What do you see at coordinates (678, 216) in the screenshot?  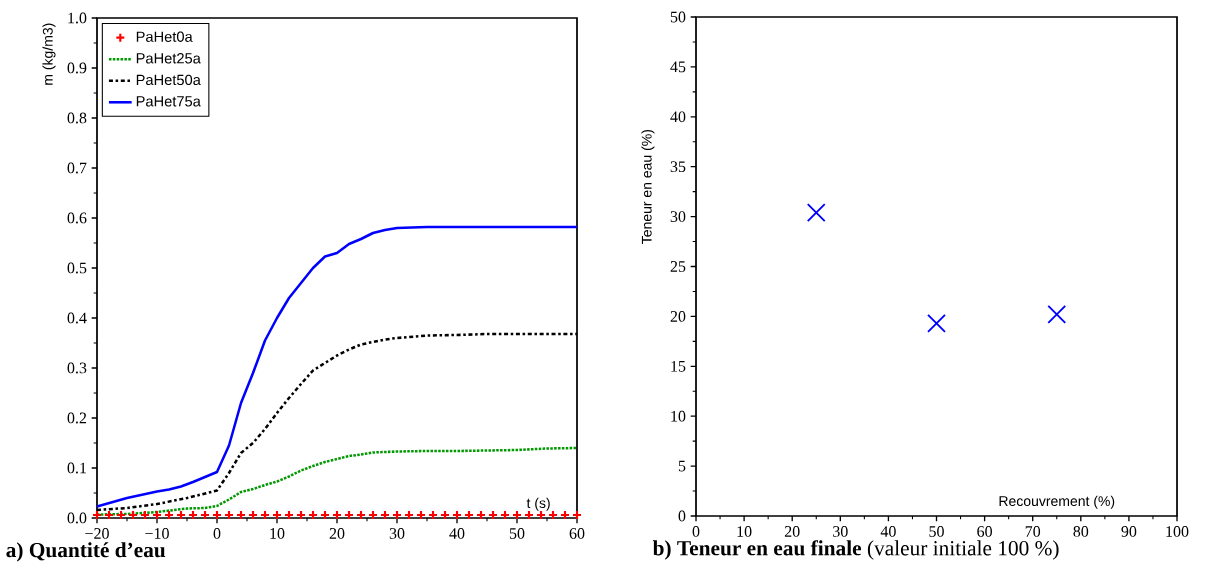 I see `y-tick-label: 30` at bounding box center [678, 216].